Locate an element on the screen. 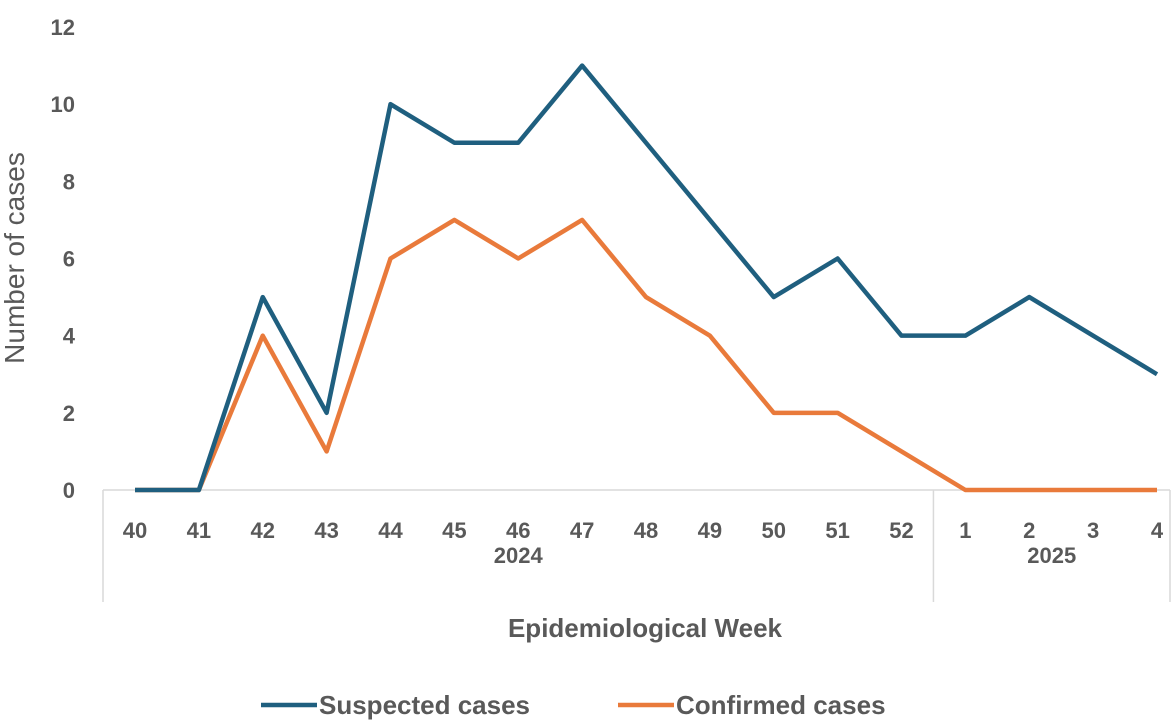  y-tick-labels: 0 2 4 6 8 10 12 is located at coordinates (63, 259).